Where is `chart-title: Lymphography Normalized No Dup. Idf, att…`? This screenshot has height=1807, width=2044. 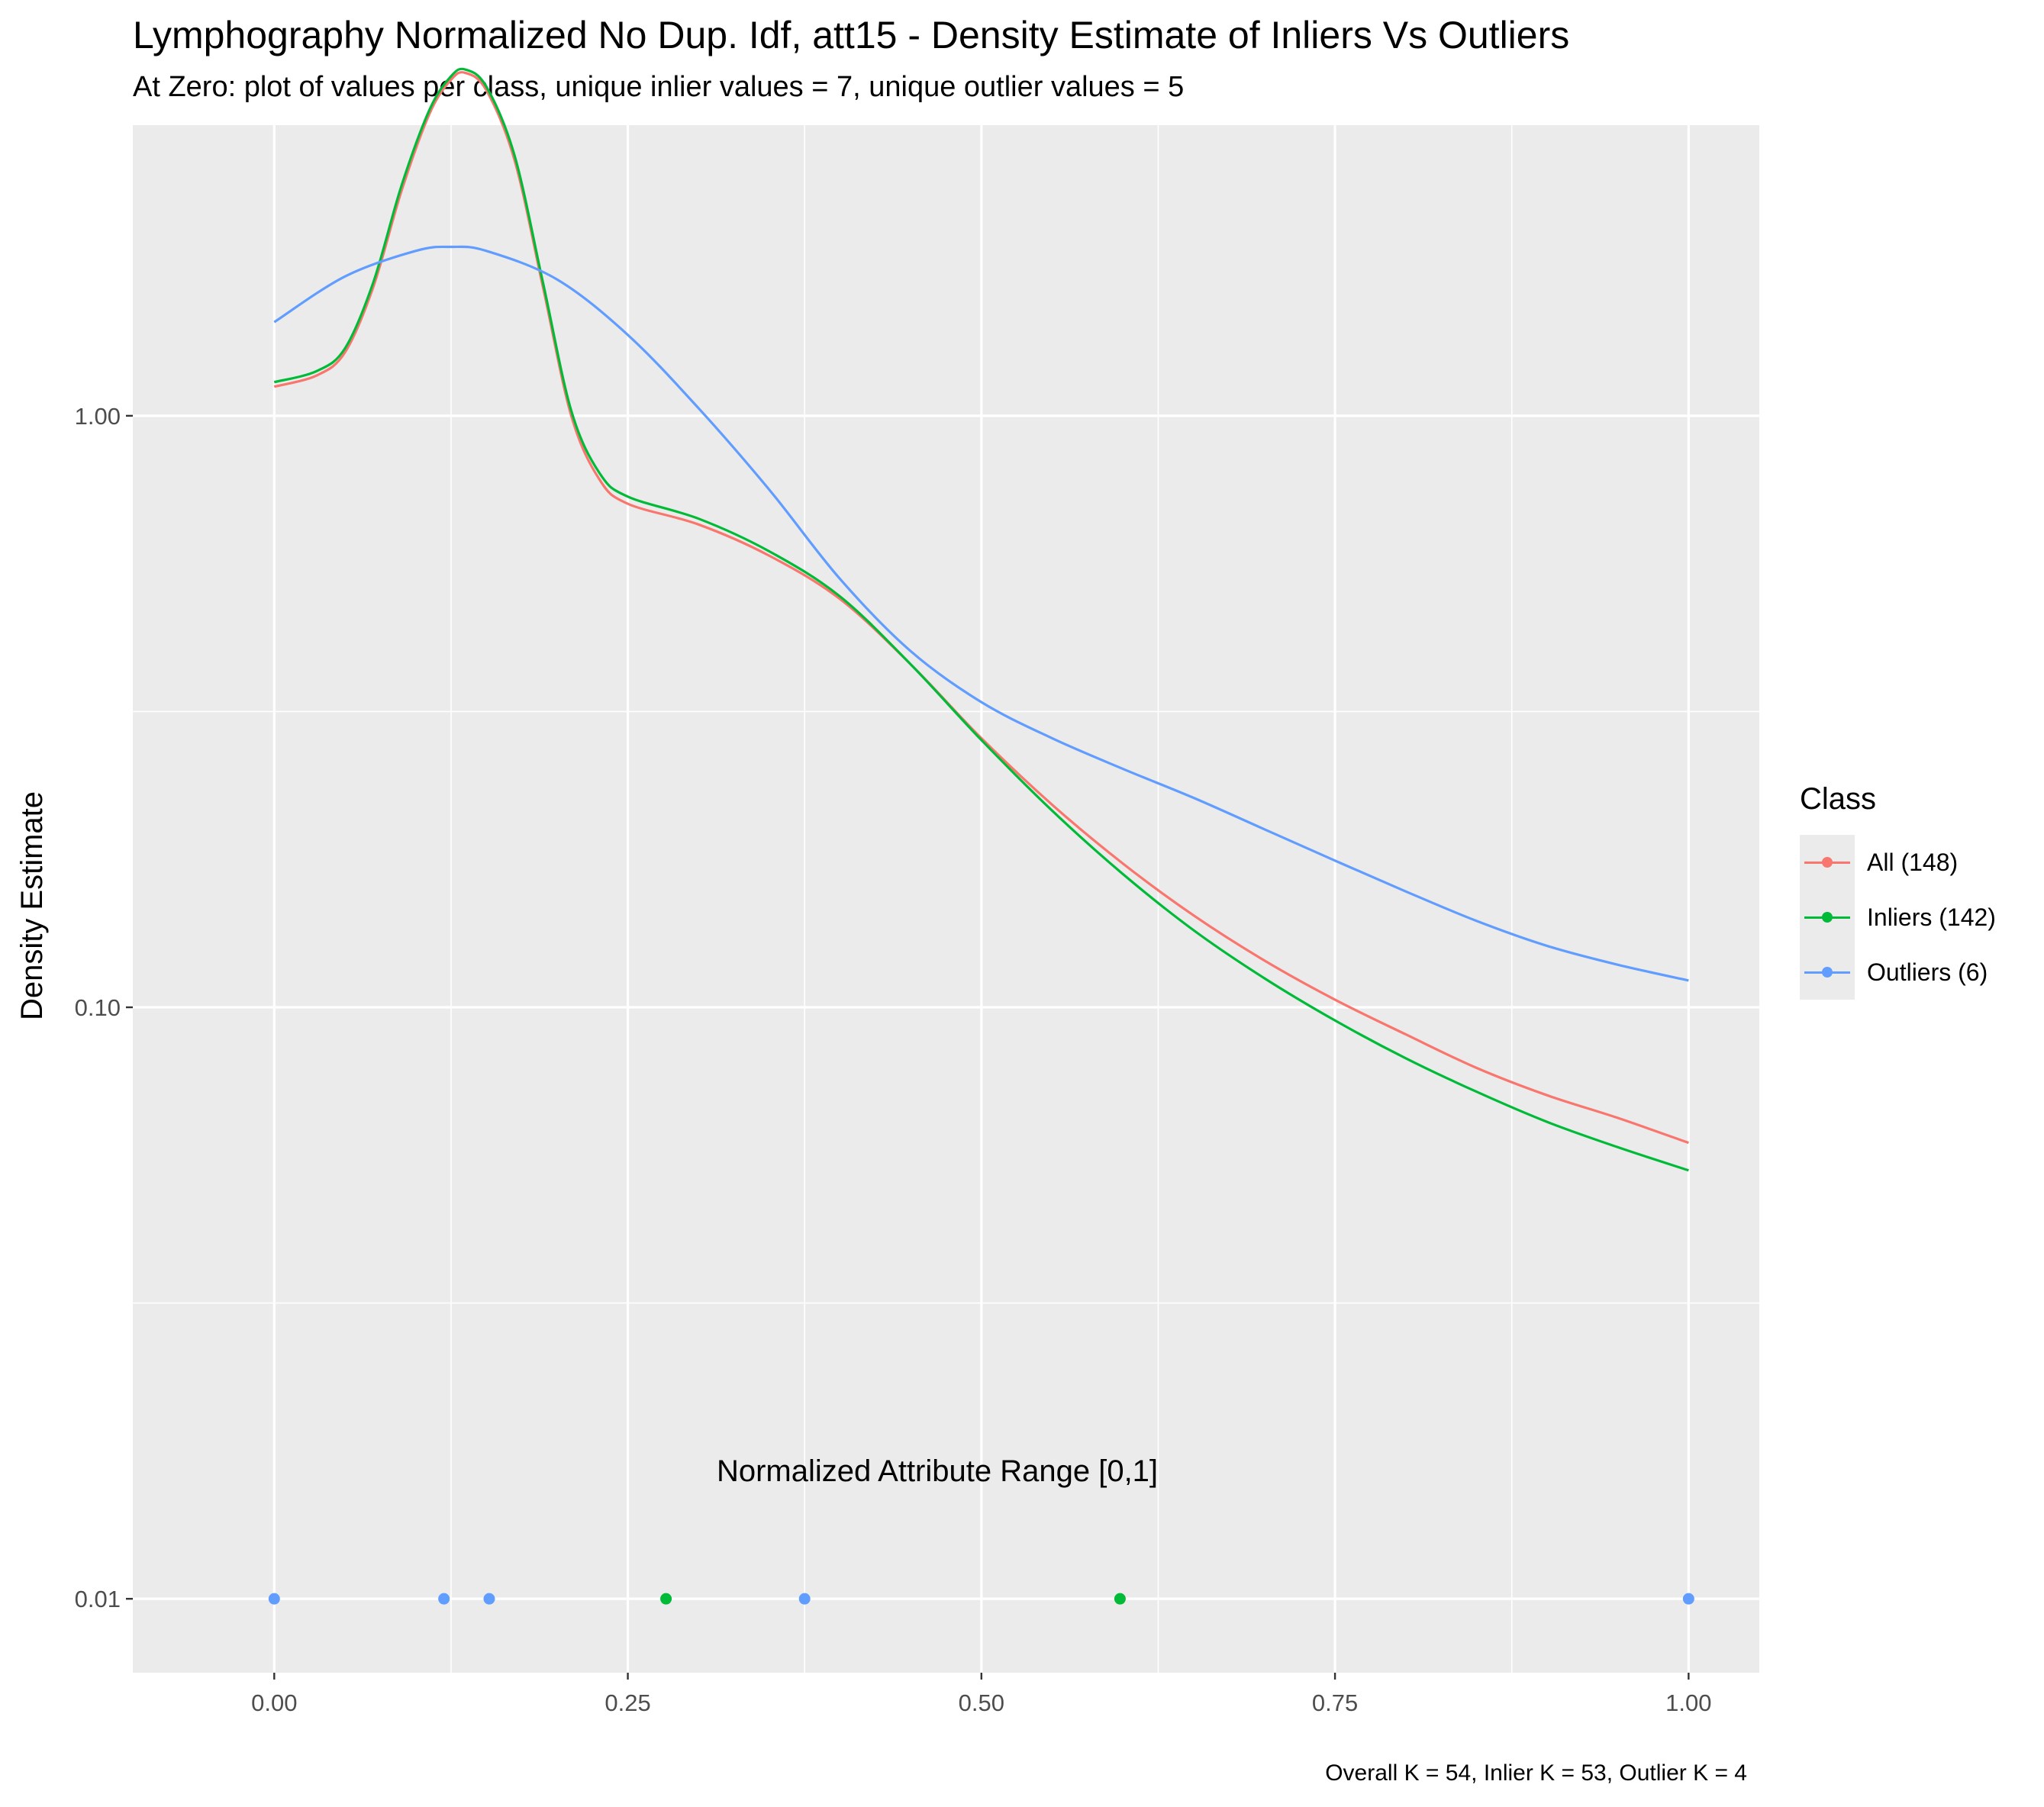 chart-title: Lymphography Normalized No Dup. Idf, att… is located at coordinates (852, 35).